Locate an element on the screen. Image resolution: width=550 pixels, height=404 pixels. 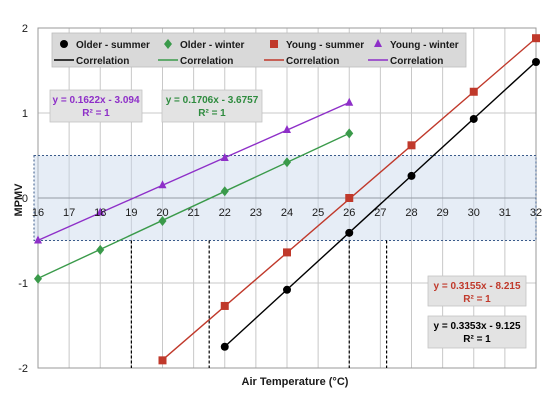
y-tick-label: -1 is located at coordinates (23, 284).